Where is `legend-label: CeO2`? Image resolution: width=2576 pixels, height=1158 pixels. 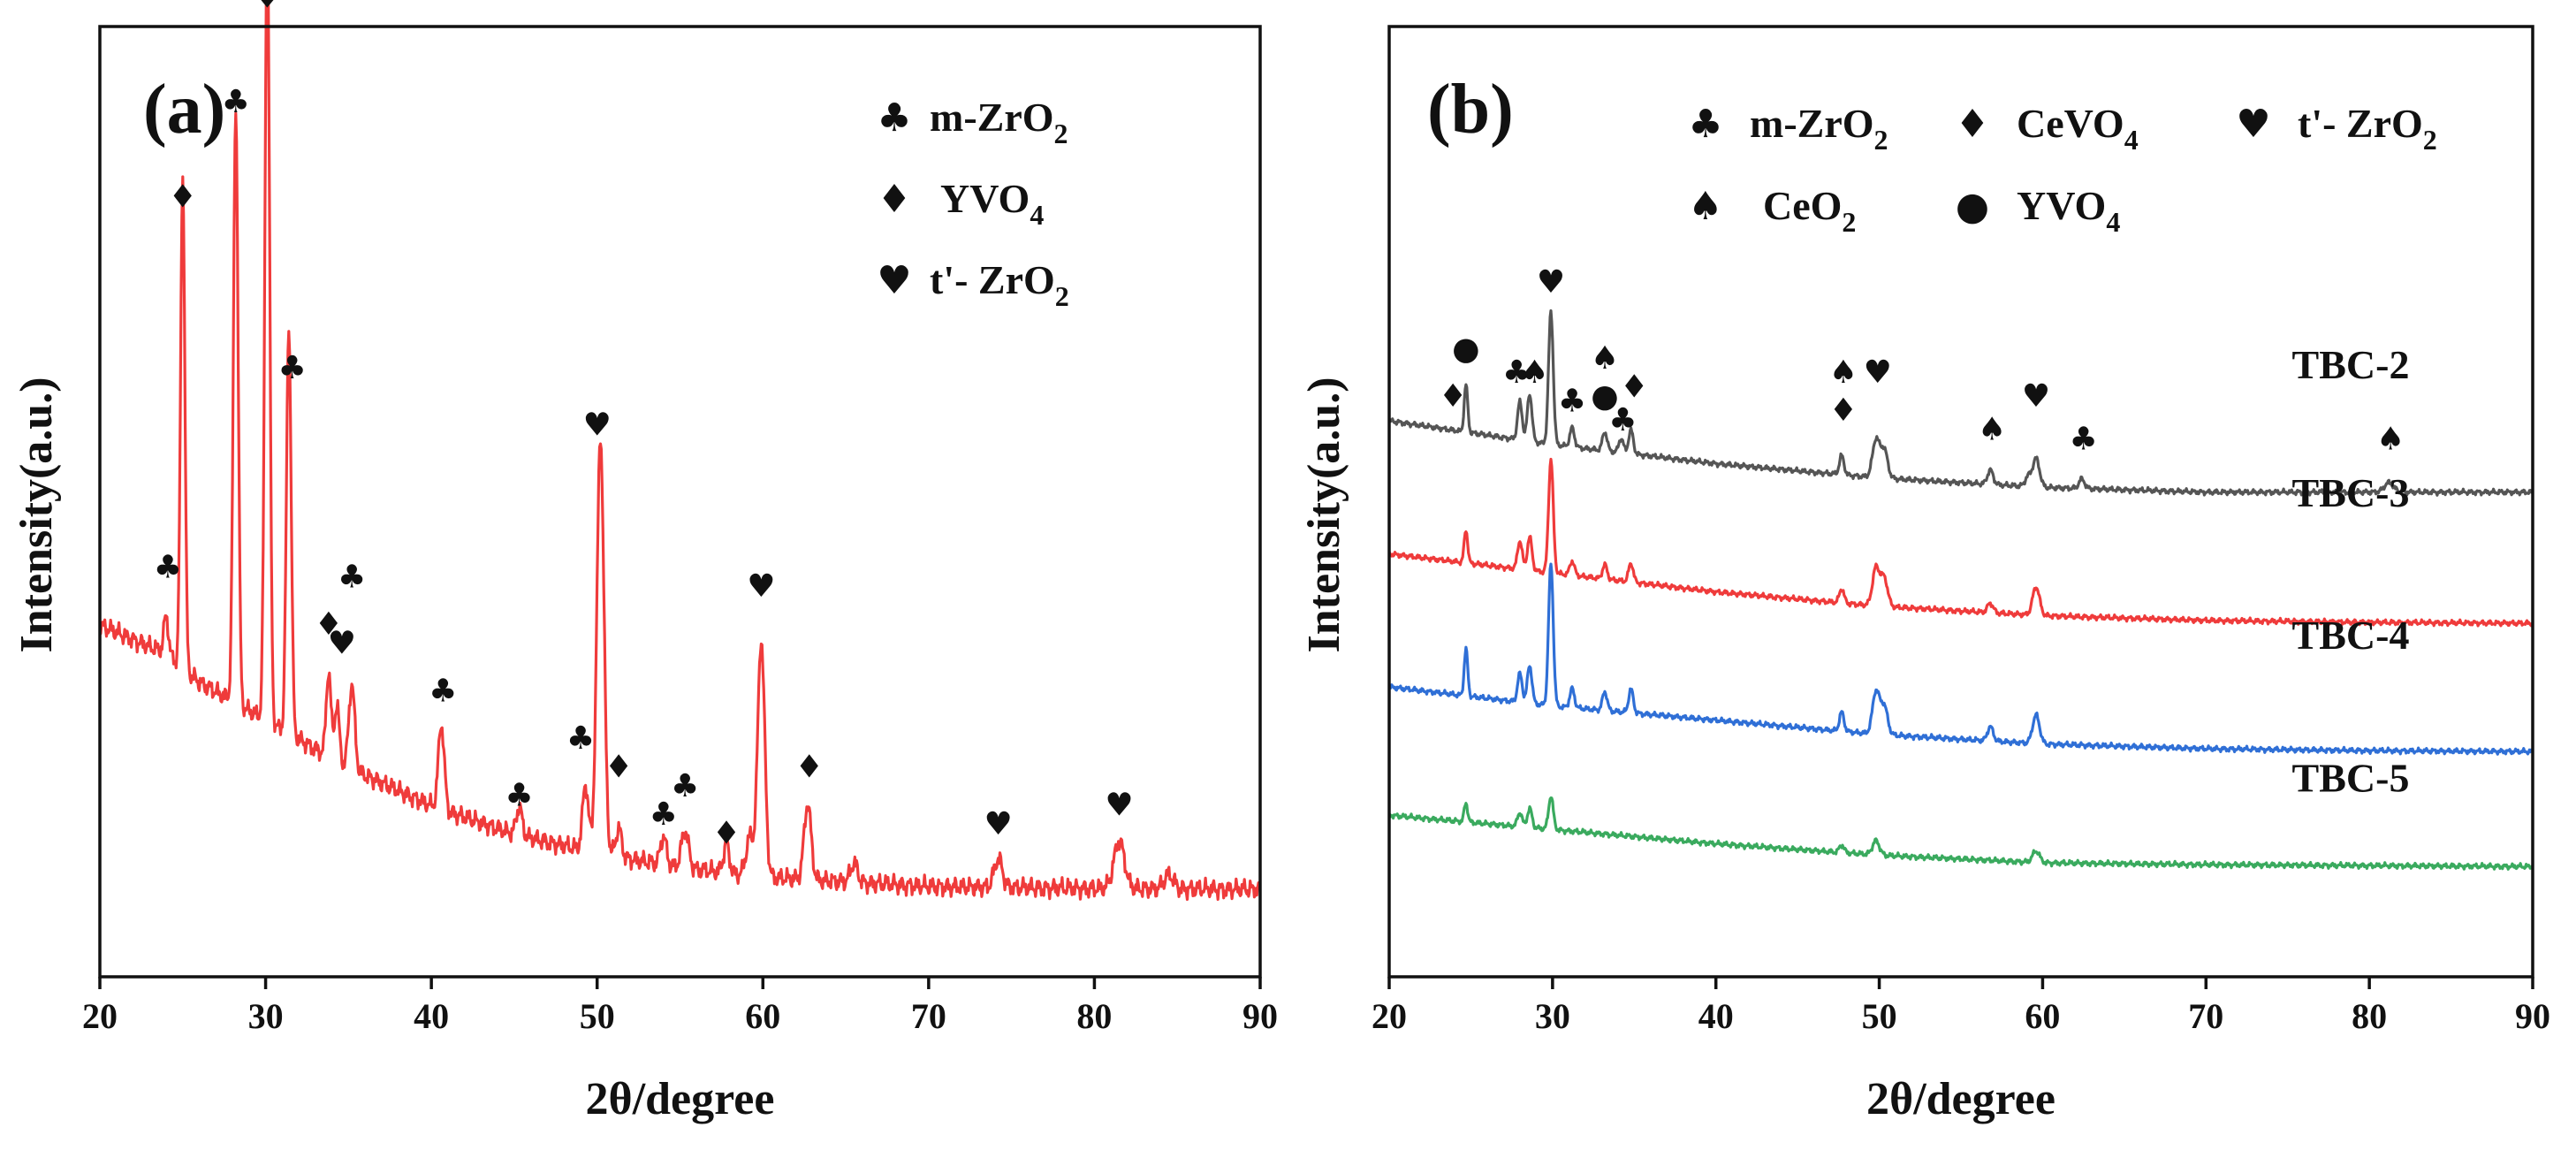 legend-label: CeO2 is located at coordinates (1809, 210).